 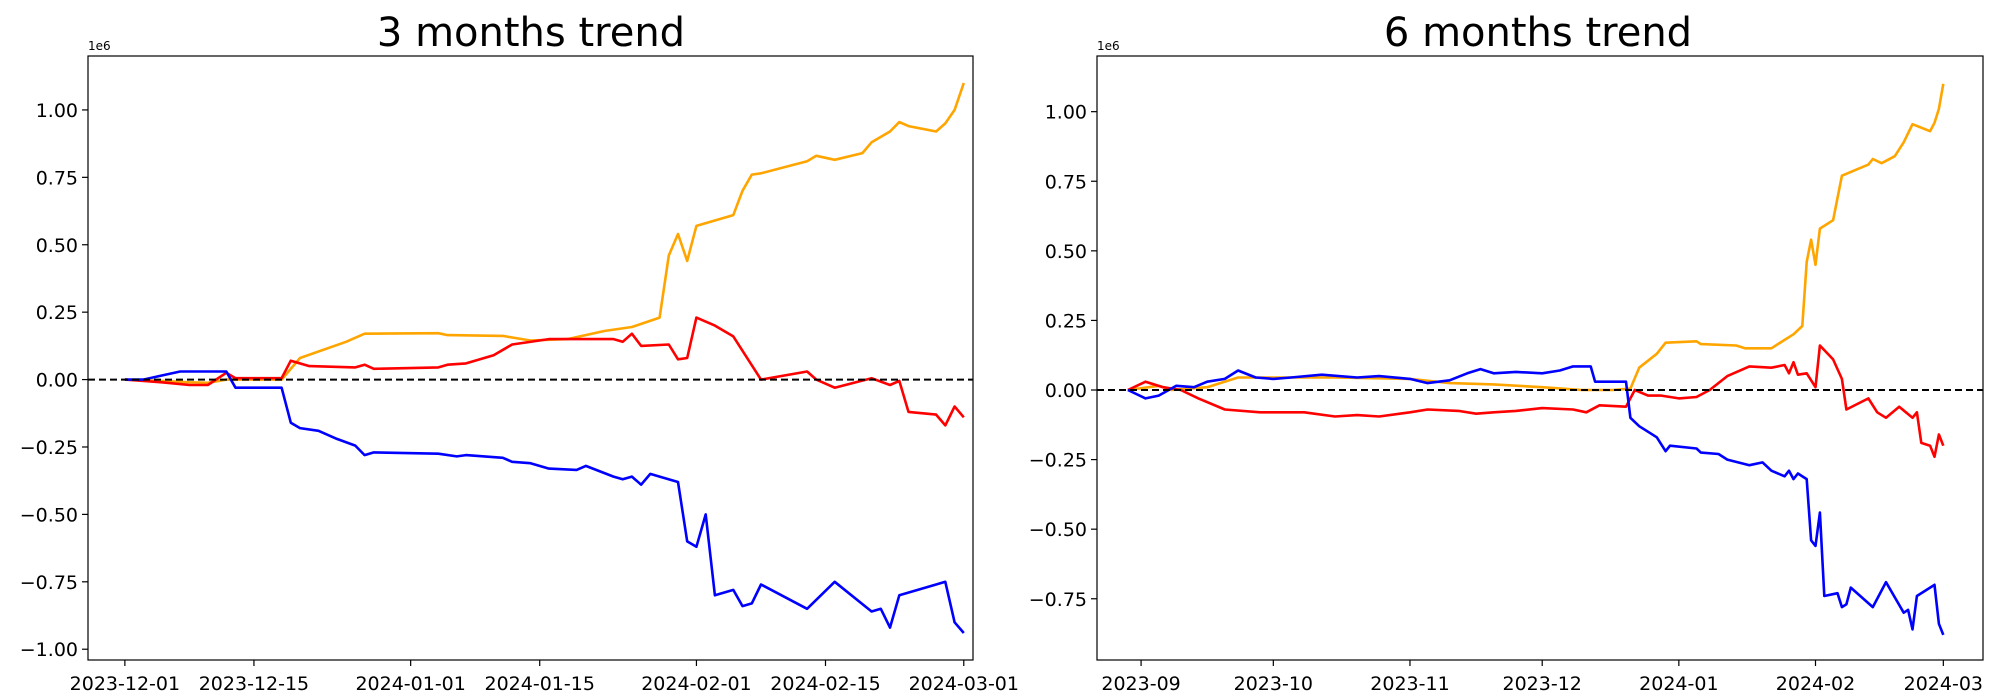 What do you see at coordinates (1538, 33) in the screenshot?
I see `chart-title: 6 months trend` at bounding box center [1538, 33].